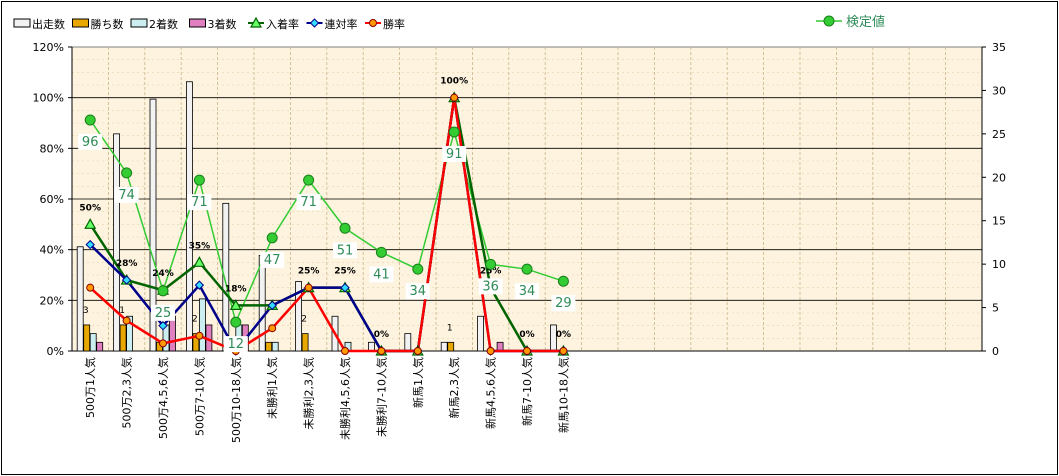 The height and width of the screenshot is (476, 1059). What do you see at coordinates (999, 221) in the screenshot?
I see `right-axis-tick-label: 15` at bounding box center [999, 221].